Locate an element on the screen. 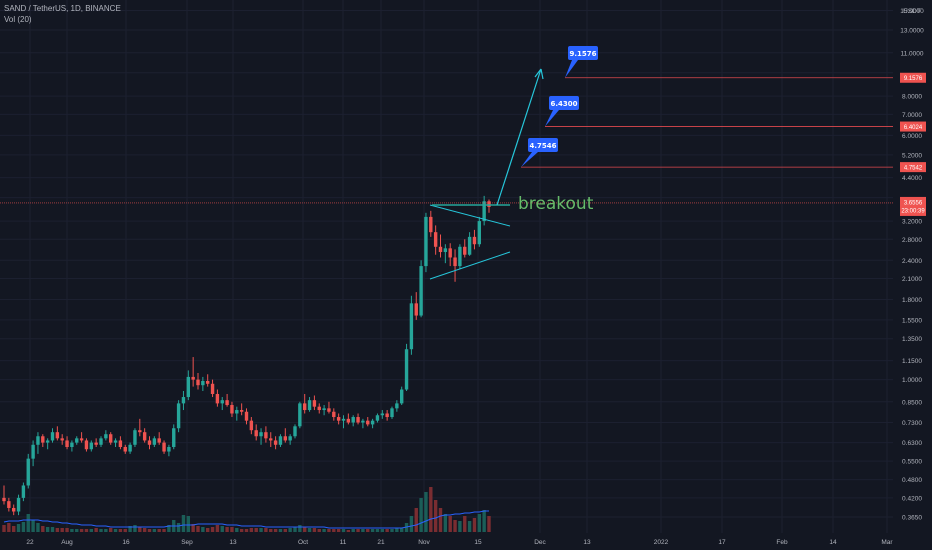 This screenshot has height=550, width=932. volume-indicator-label: Vol (20) is located at coordinates (18, 19).